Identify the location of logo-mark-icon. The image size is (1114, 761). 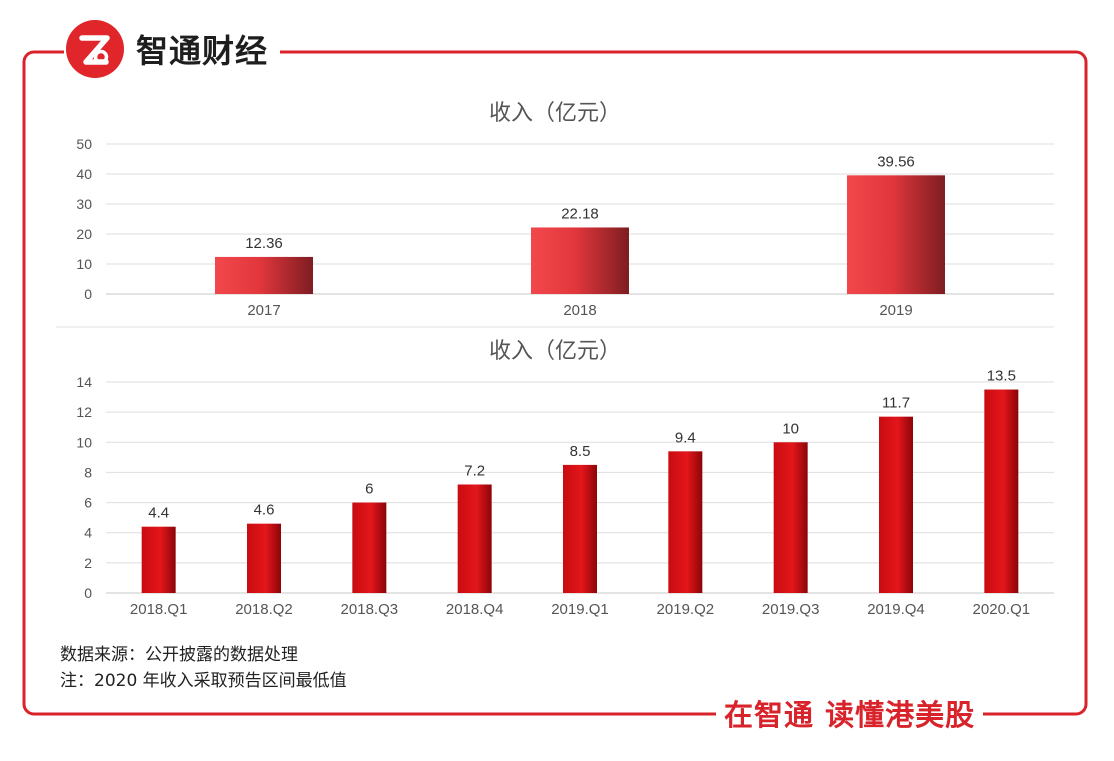
(94, 50).